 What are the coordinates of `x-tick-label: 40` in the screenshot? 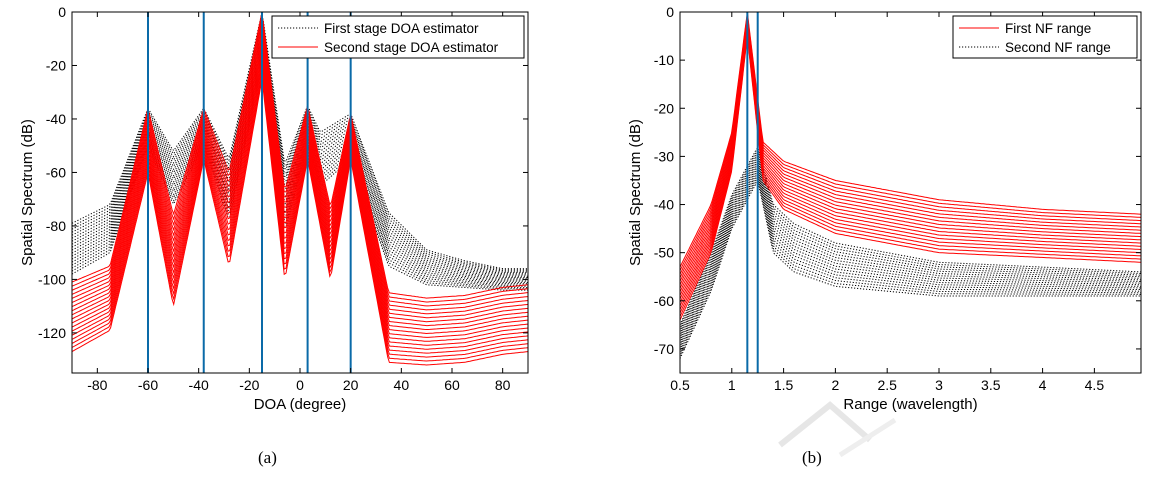 It's located at (402, 385).